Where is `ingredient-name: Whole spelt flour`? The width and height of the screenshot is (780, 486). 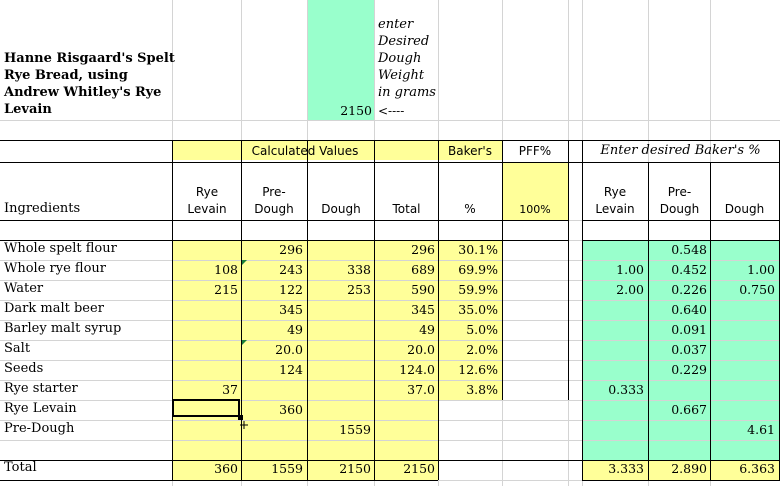
ingredient-name: Whole spelt flour is located at coordinates (60, 248).